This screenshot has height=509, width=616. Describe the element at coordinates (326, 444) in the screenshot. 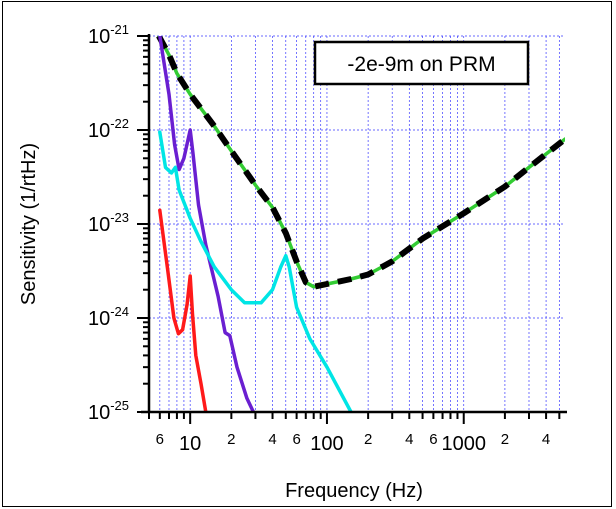

I see `x-tick-label-major: 100` at that location.